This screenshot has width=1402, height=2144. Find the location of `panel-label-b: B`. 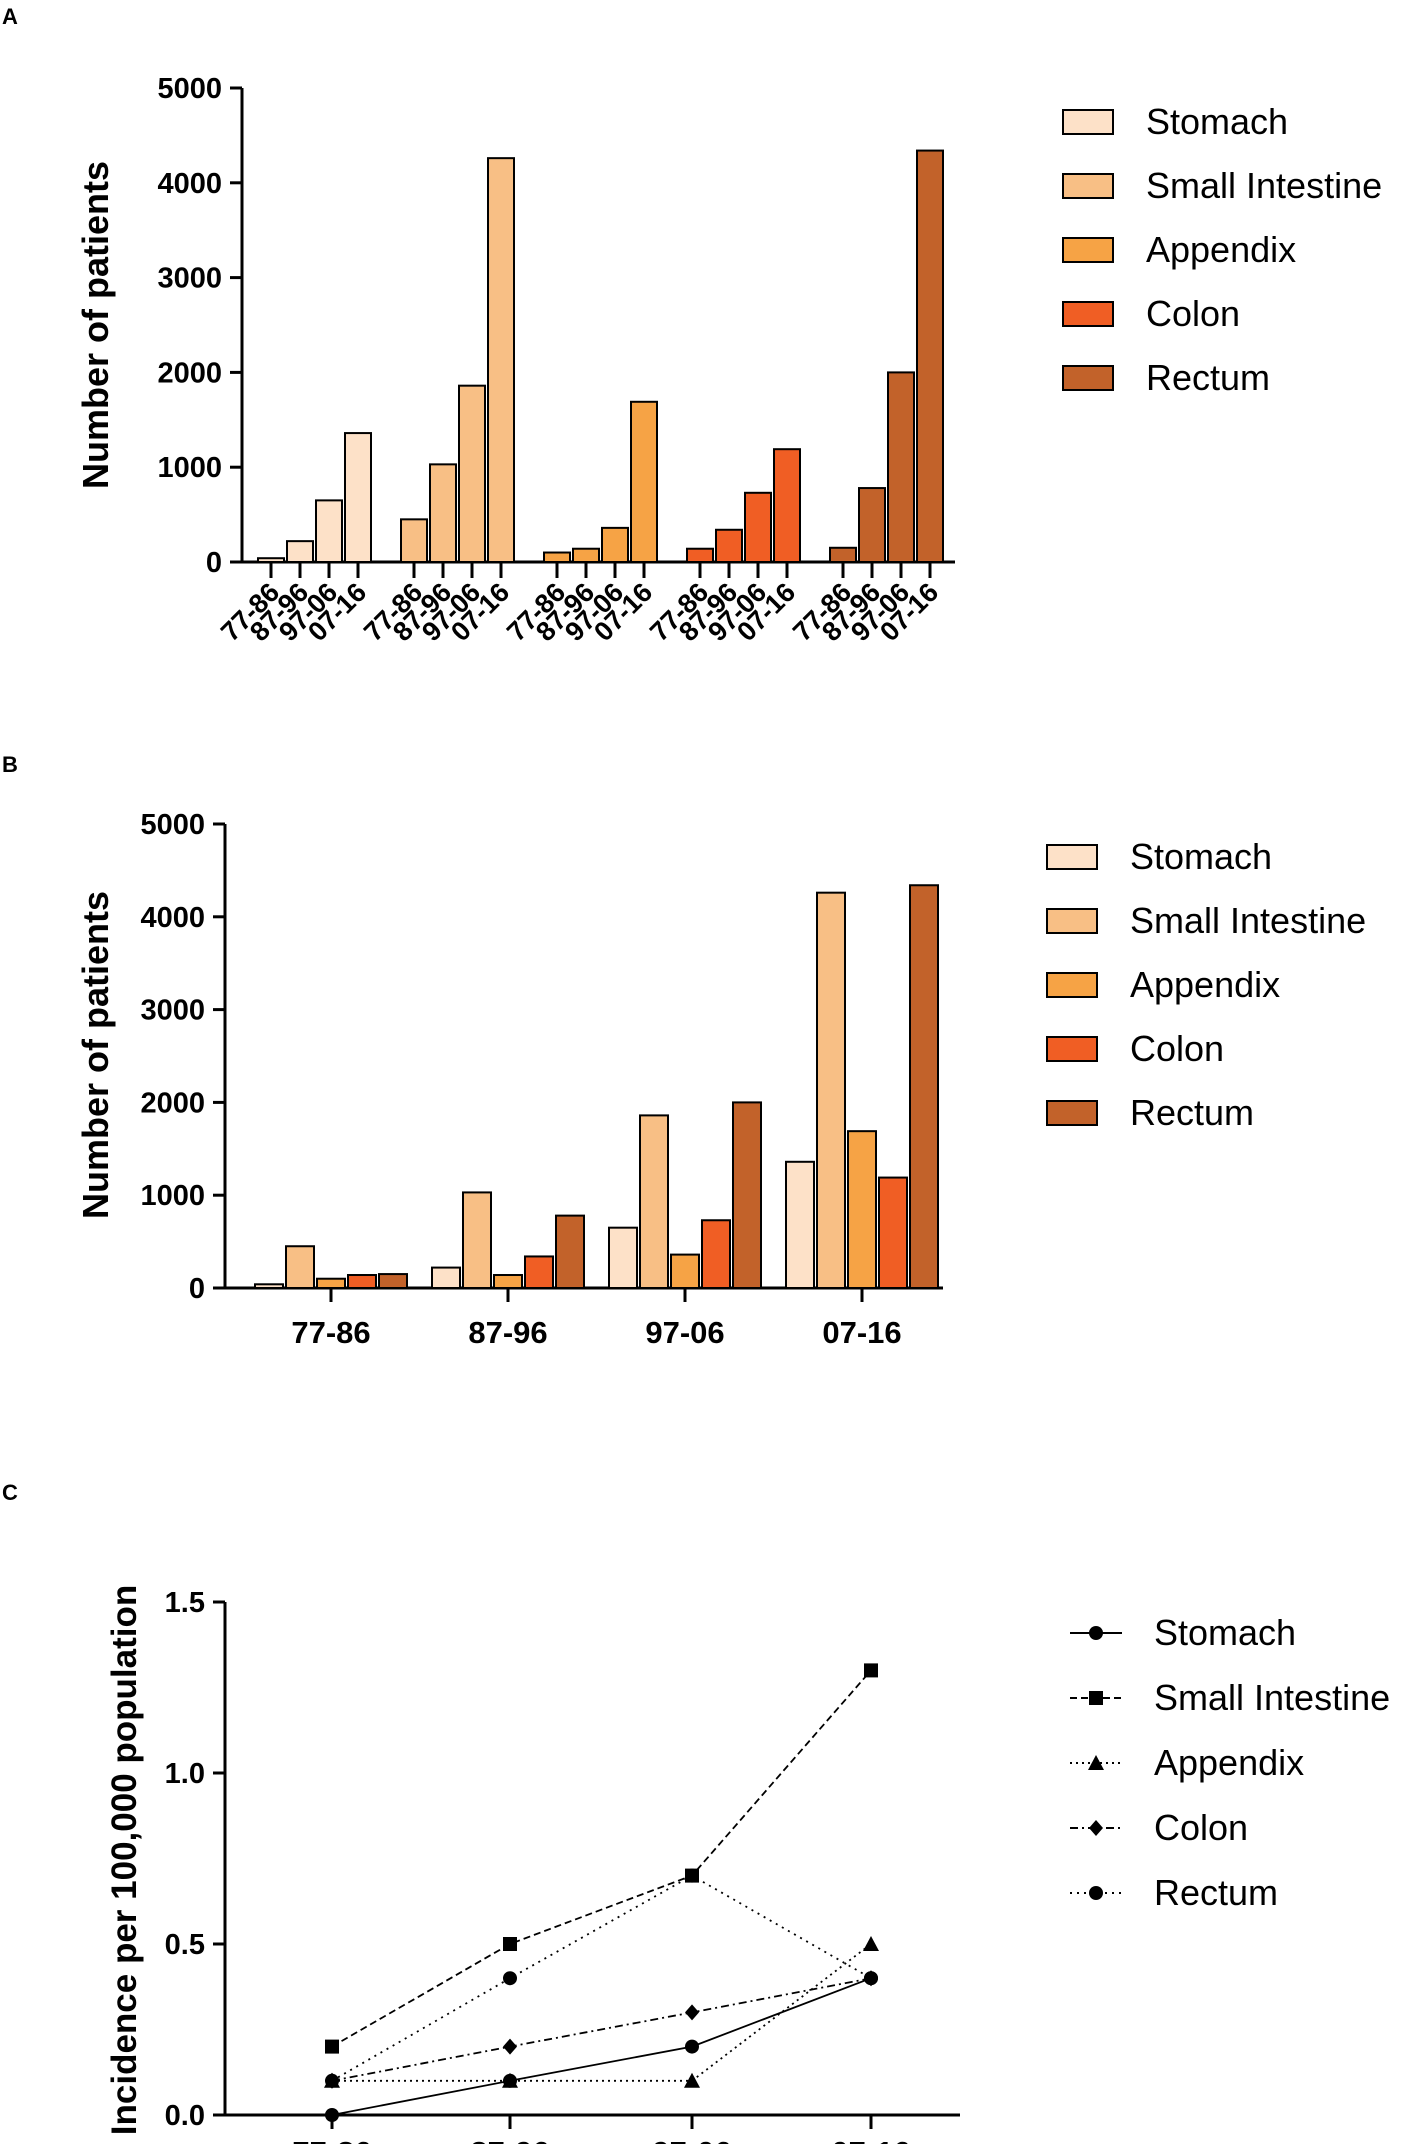

panel-label-b: B is located at coordinates (10, 764).